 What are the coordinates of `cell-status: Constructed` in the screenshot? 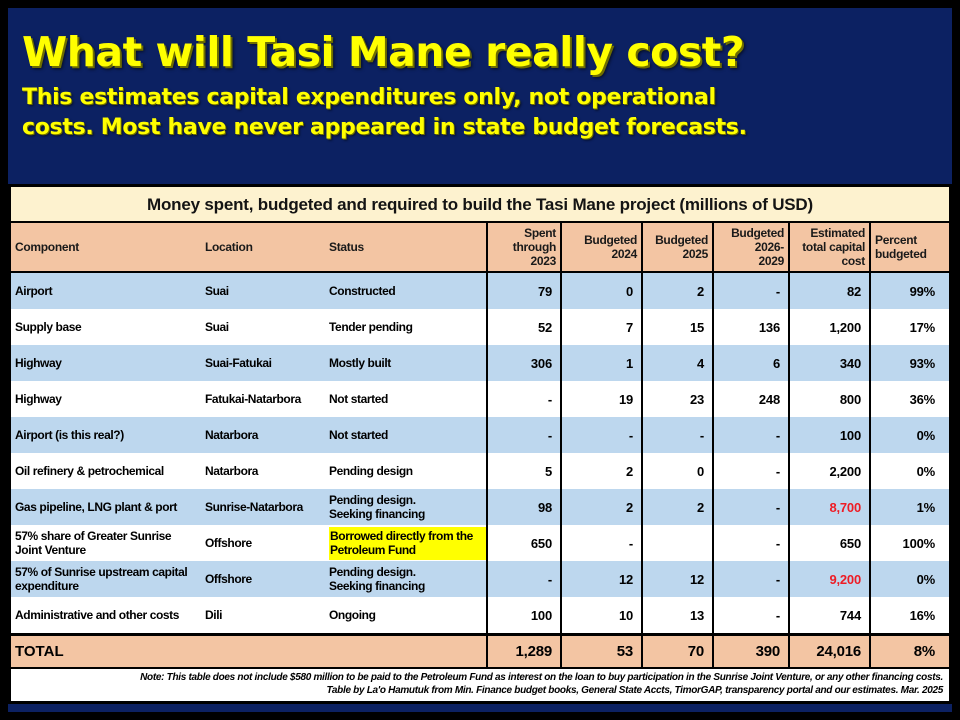 It's located at (362, 291).